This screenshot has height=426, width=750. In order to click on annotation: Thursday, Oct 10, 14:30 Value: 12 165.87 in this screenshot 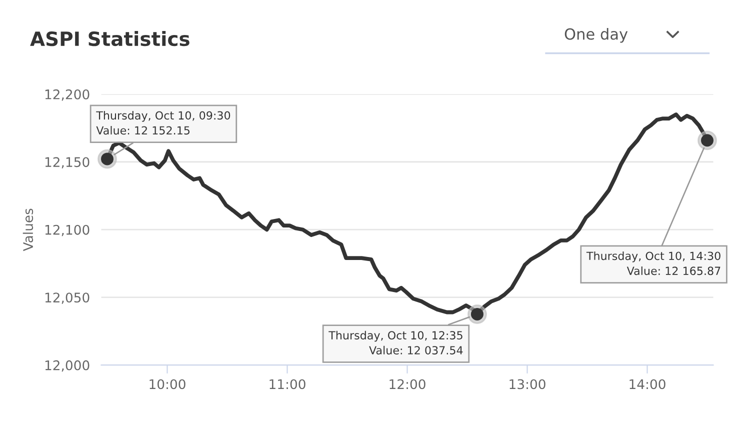, I will do `click(653, 263)`.